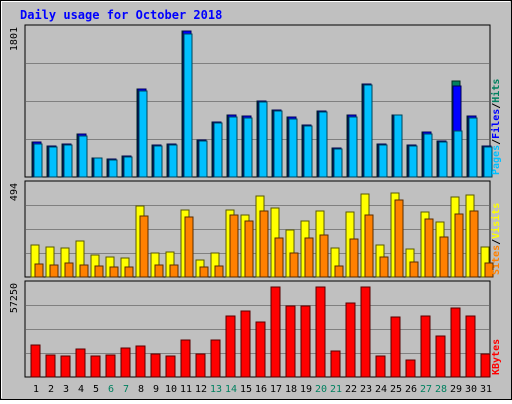 Image resolution: width=512 pixels, height=404 pixels. What do you see at coordinates (496, 127) in the screenshot?
I see `legend-hits-files-pages: Pages/Files/Hits` at bounding box center [496, 127].